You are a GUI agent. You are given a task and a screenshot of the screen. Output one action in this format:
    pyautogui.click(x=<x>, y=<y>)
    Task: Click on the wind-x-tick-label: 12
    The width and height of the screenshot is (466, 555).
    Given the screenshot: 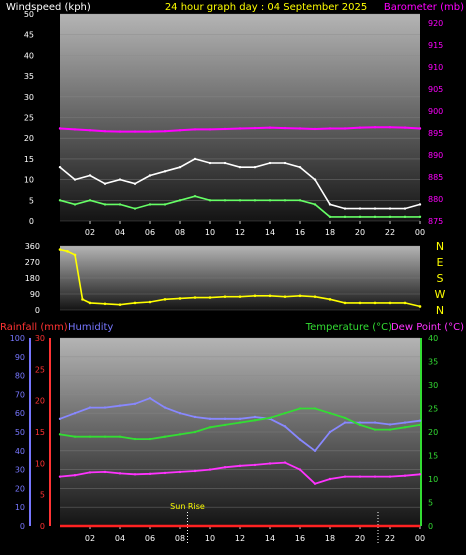 What is the action you would take?
    pyautogui.click(x=240, y=232)
    